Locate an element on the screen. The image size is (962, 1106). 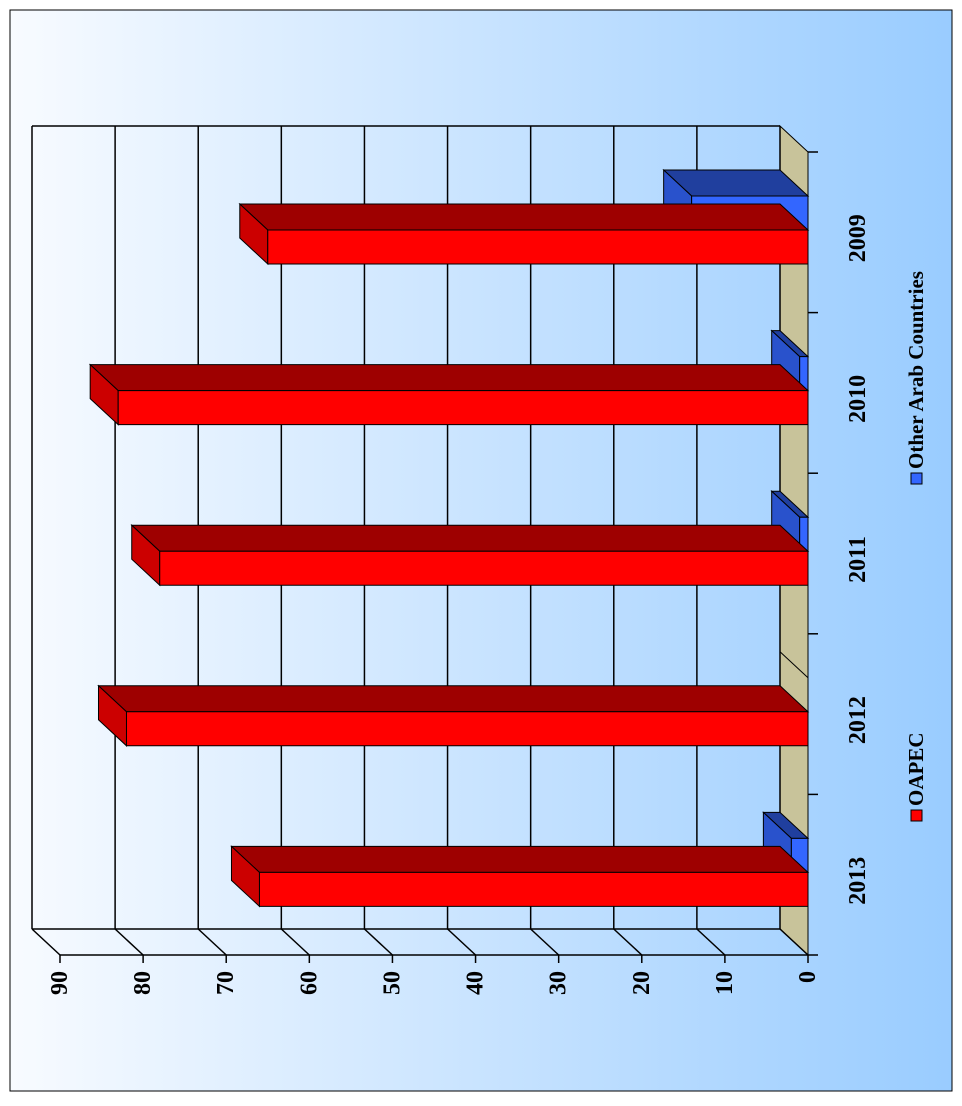
category-label-2010: 2010 is located at coordinates (858, 399).